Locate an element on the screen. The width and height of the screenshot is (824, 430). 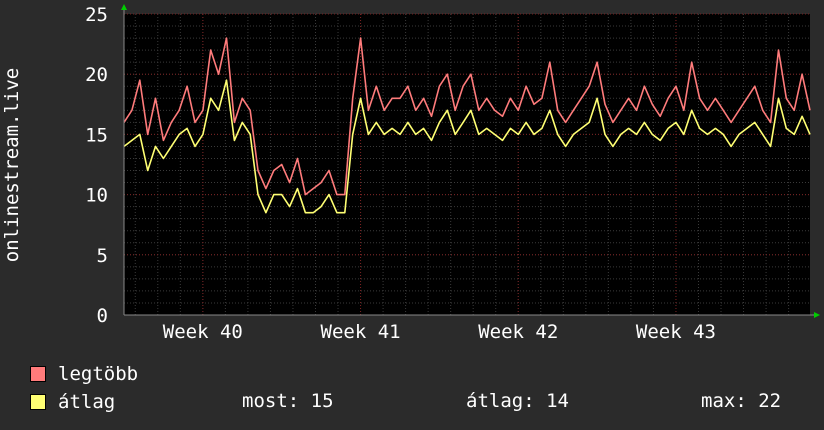
stat-avg-value: 14 is located at coordinates (557, 401).